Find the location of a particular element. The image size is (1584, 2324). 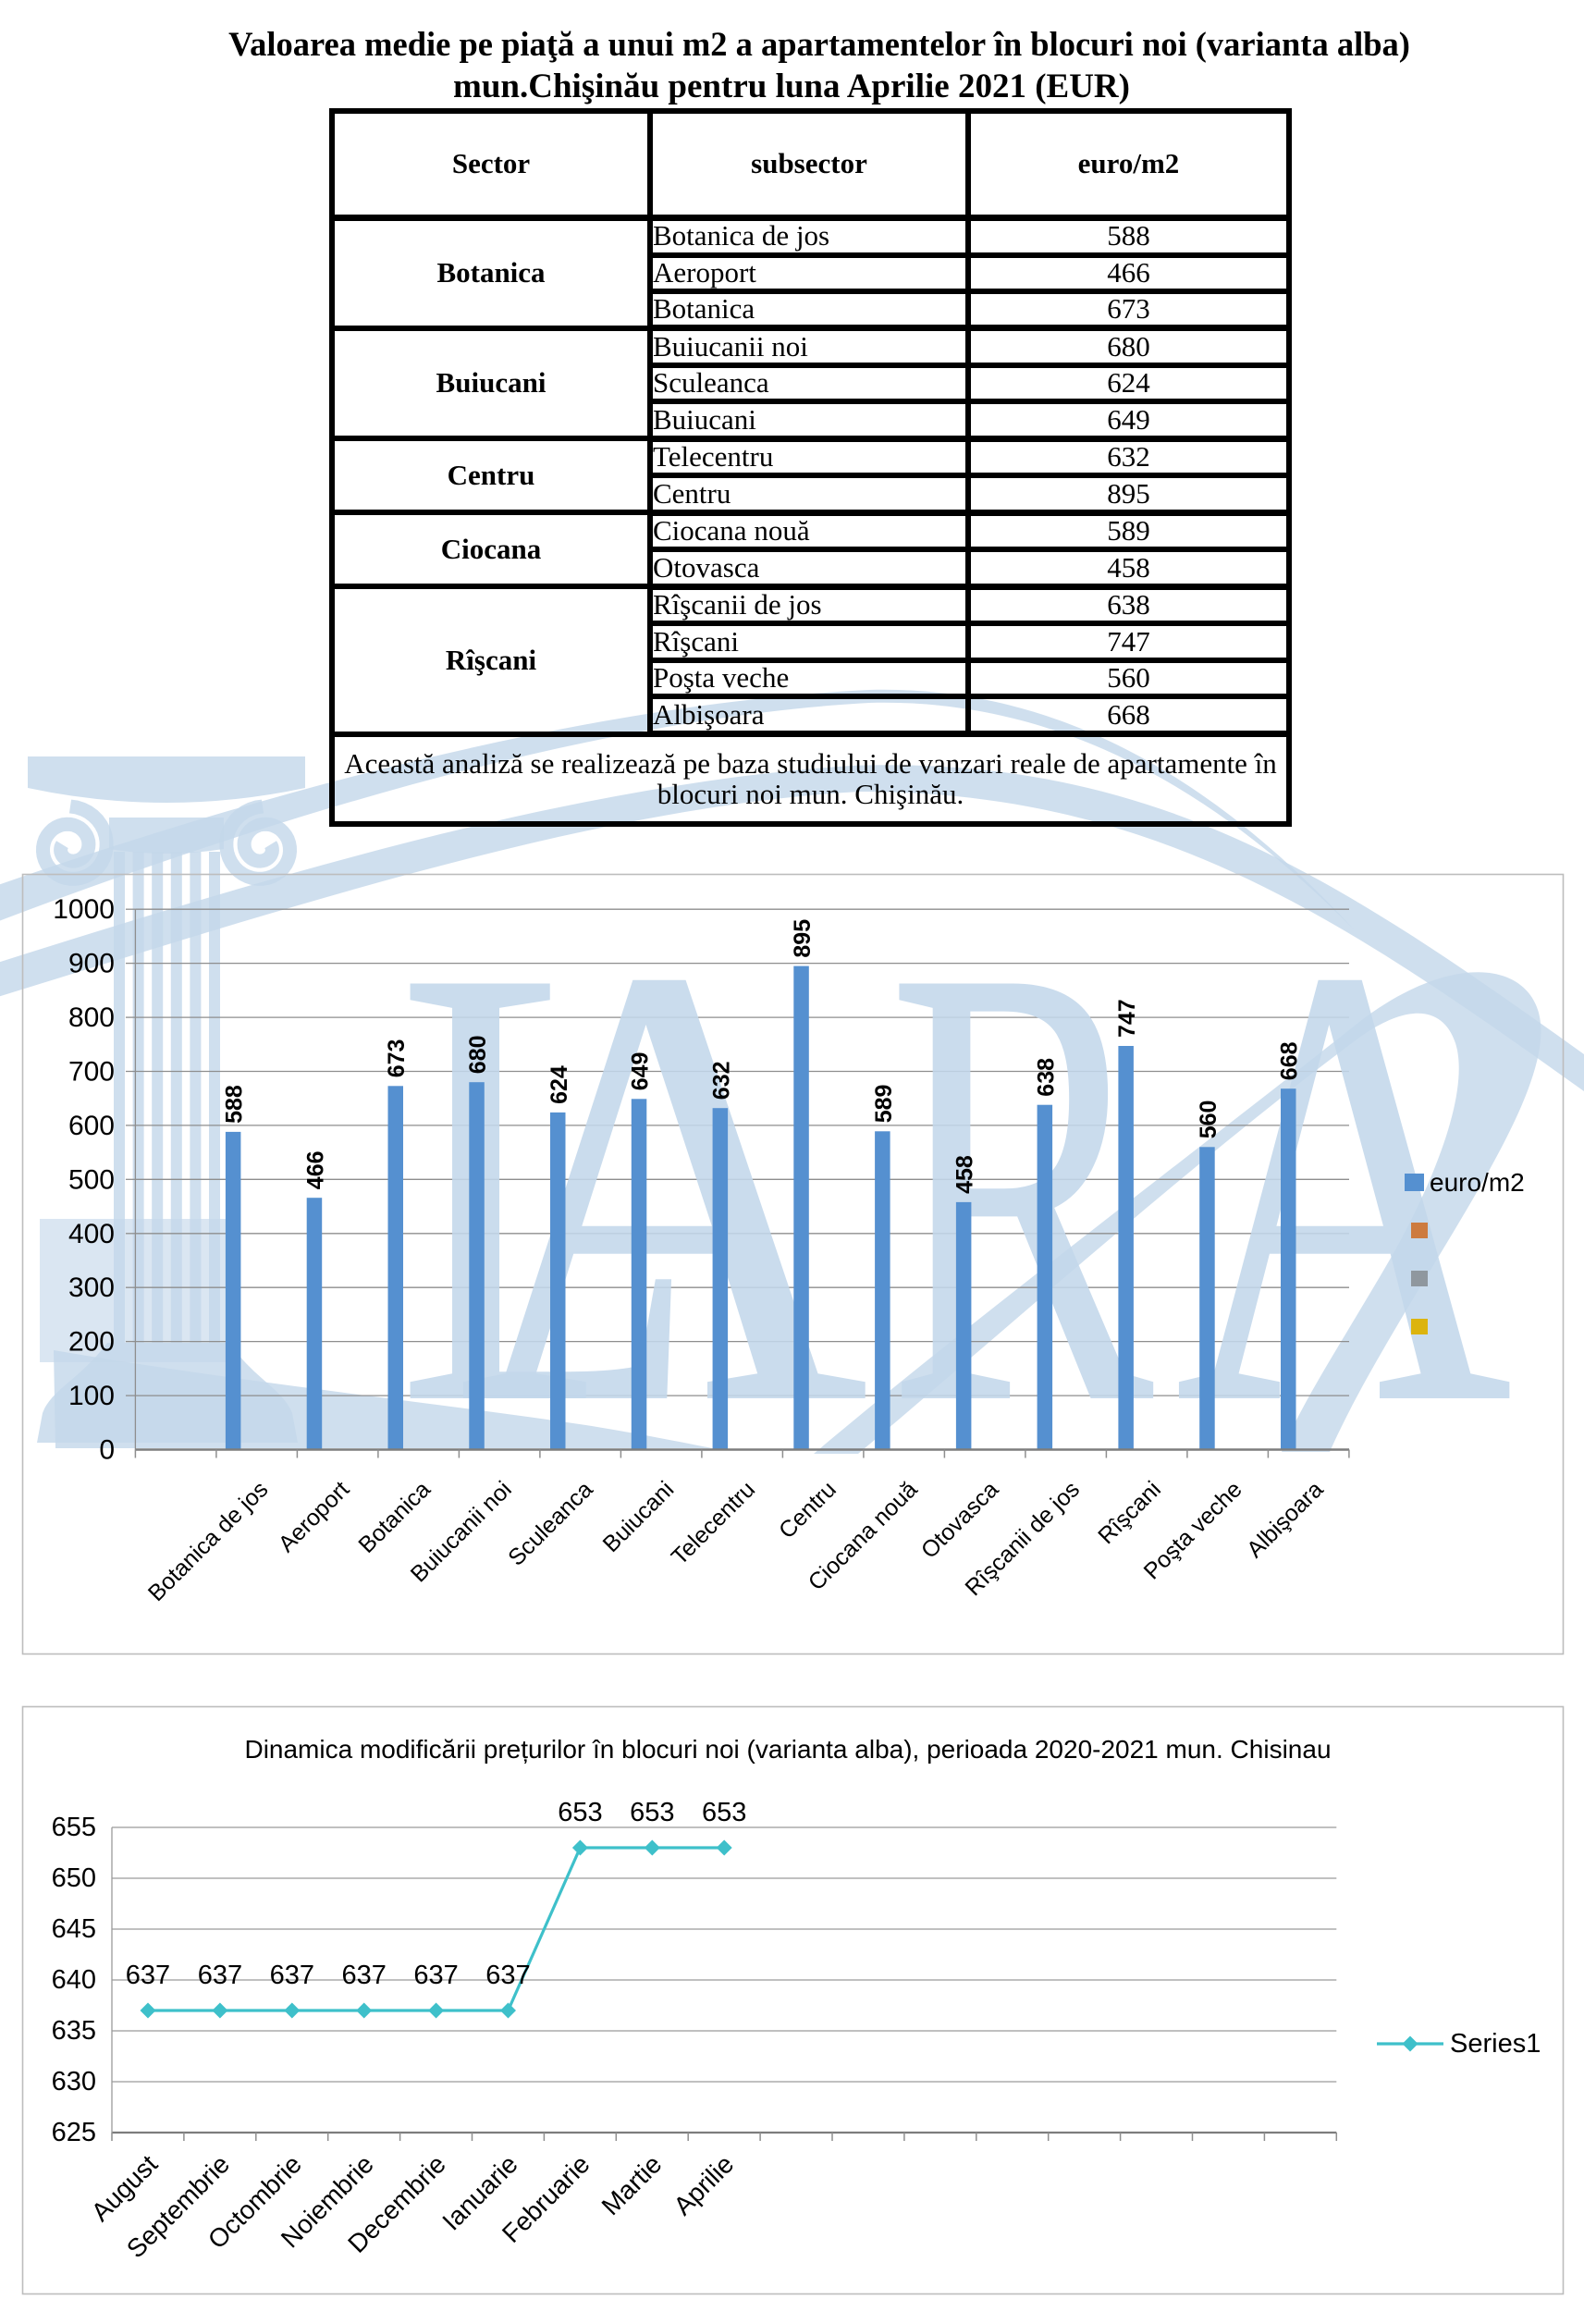

svg-text: euro/m2 is located at coordinates (1478, 1182).